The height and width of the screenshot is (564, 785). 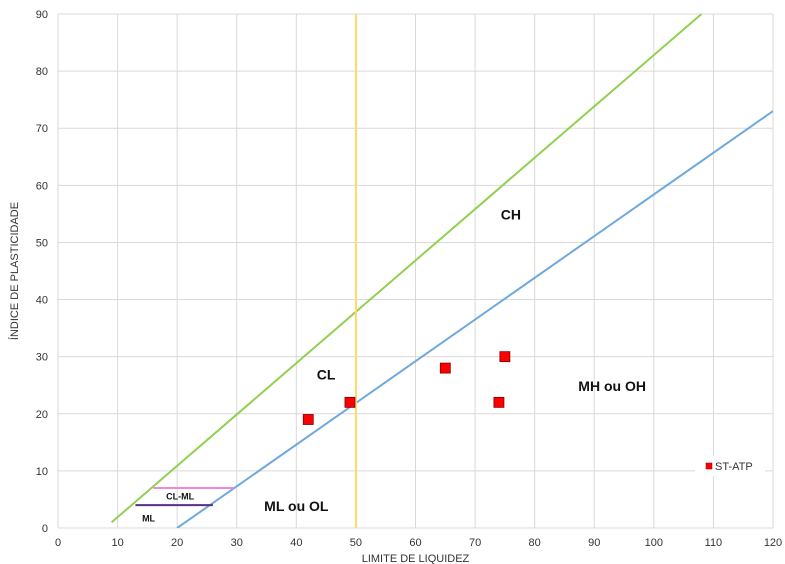 I want to click on x-tick-label: 20, so click(x=177, y=543).